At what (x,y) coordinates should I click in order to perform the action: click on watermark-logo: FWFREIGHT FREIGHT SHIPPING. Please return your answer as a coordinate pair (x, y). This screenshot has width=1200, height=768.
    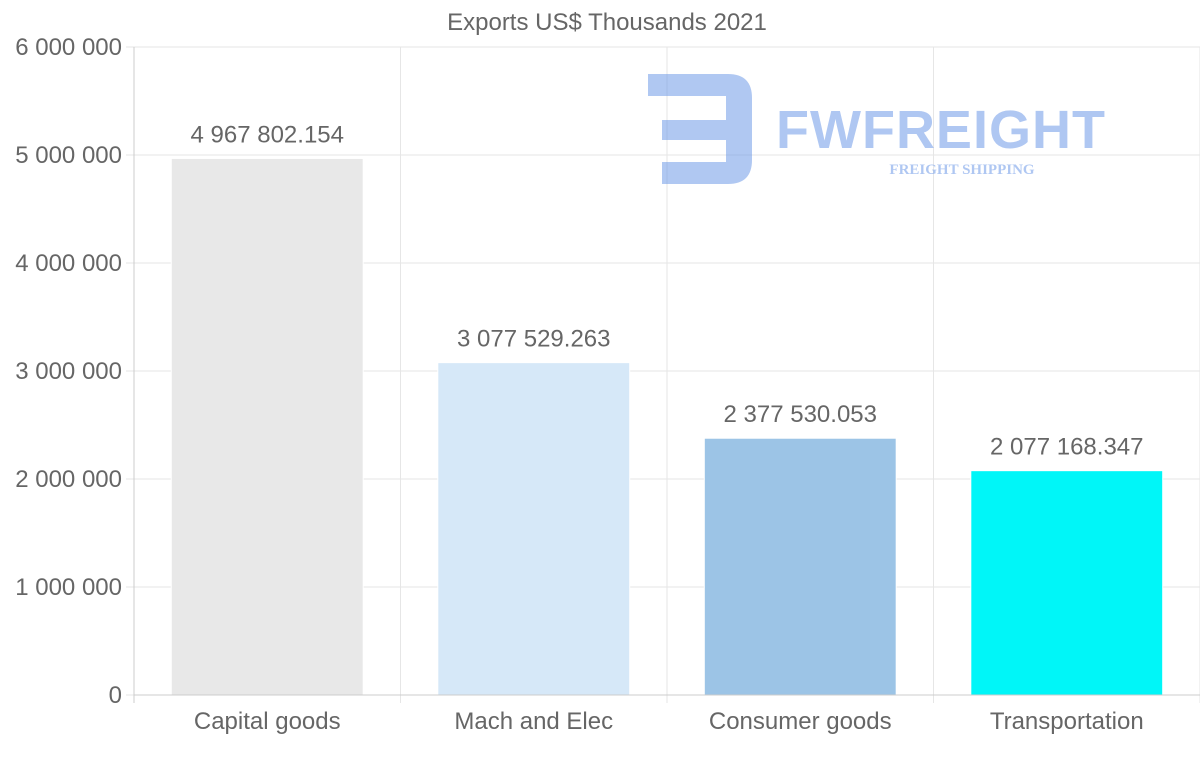
    Looking at the image, I should click on (877, 129).